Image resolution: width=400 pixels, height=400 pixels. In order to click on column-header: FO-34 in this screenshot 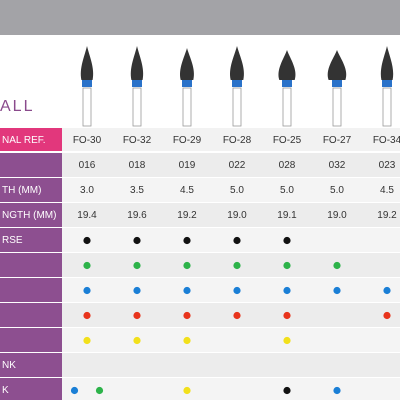, I will do `click(386, 140)`.